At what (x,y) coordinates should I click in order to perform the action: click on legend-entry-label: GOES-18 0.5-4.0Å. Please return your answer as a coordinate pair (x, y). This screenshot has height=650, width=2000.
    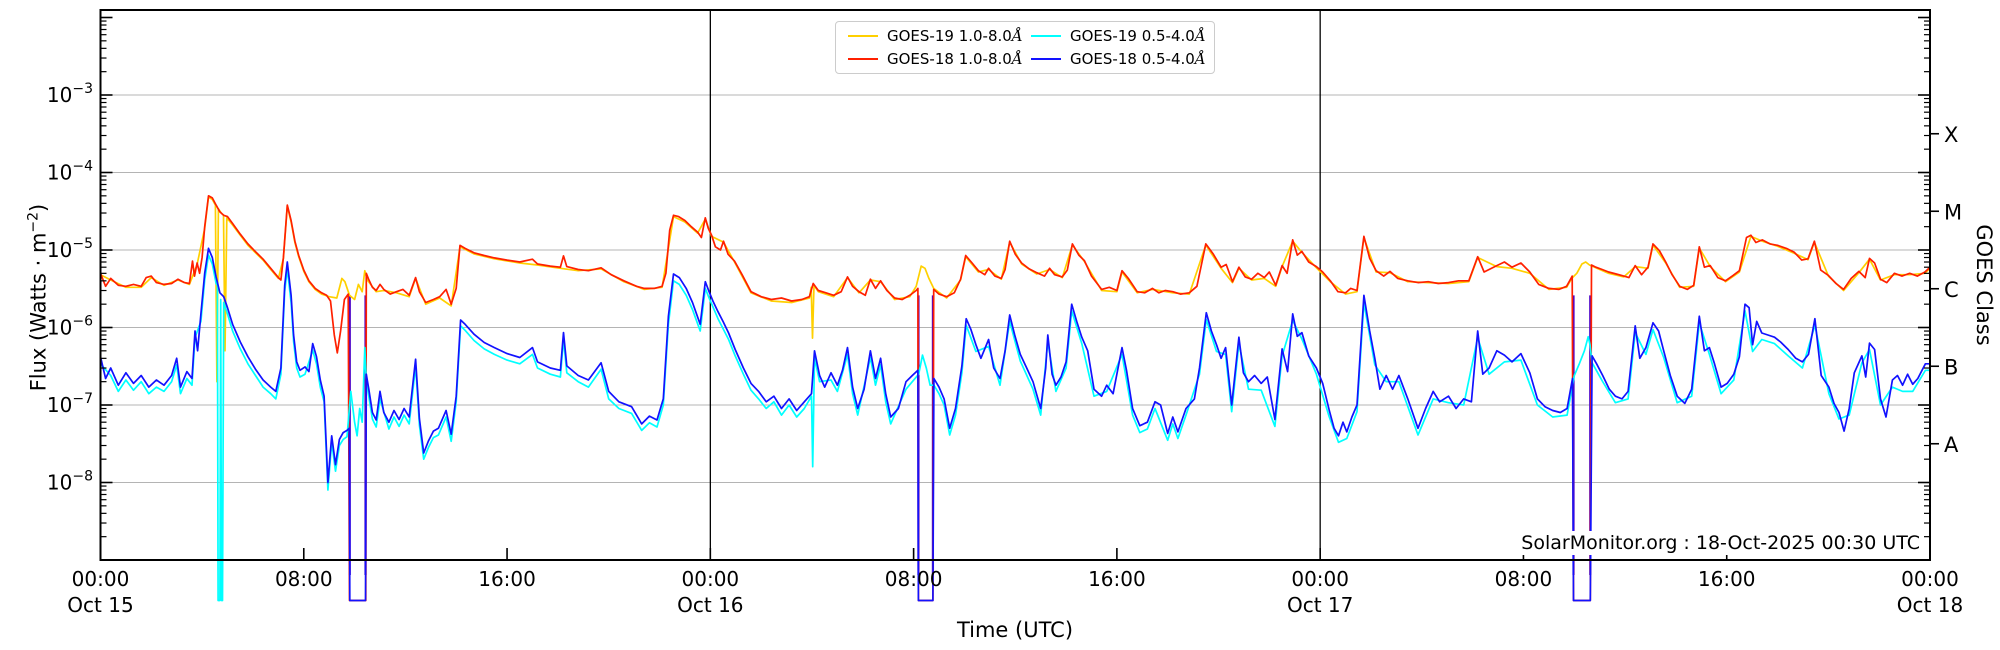
    Looking at the image, I should click on (1138, 59).